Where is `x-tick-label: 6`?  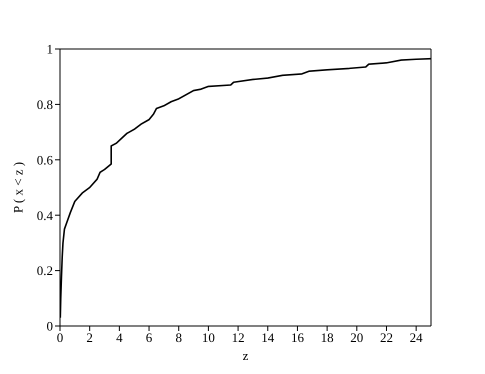 x-tick-label: 6 is located at coordinates (149, 338).